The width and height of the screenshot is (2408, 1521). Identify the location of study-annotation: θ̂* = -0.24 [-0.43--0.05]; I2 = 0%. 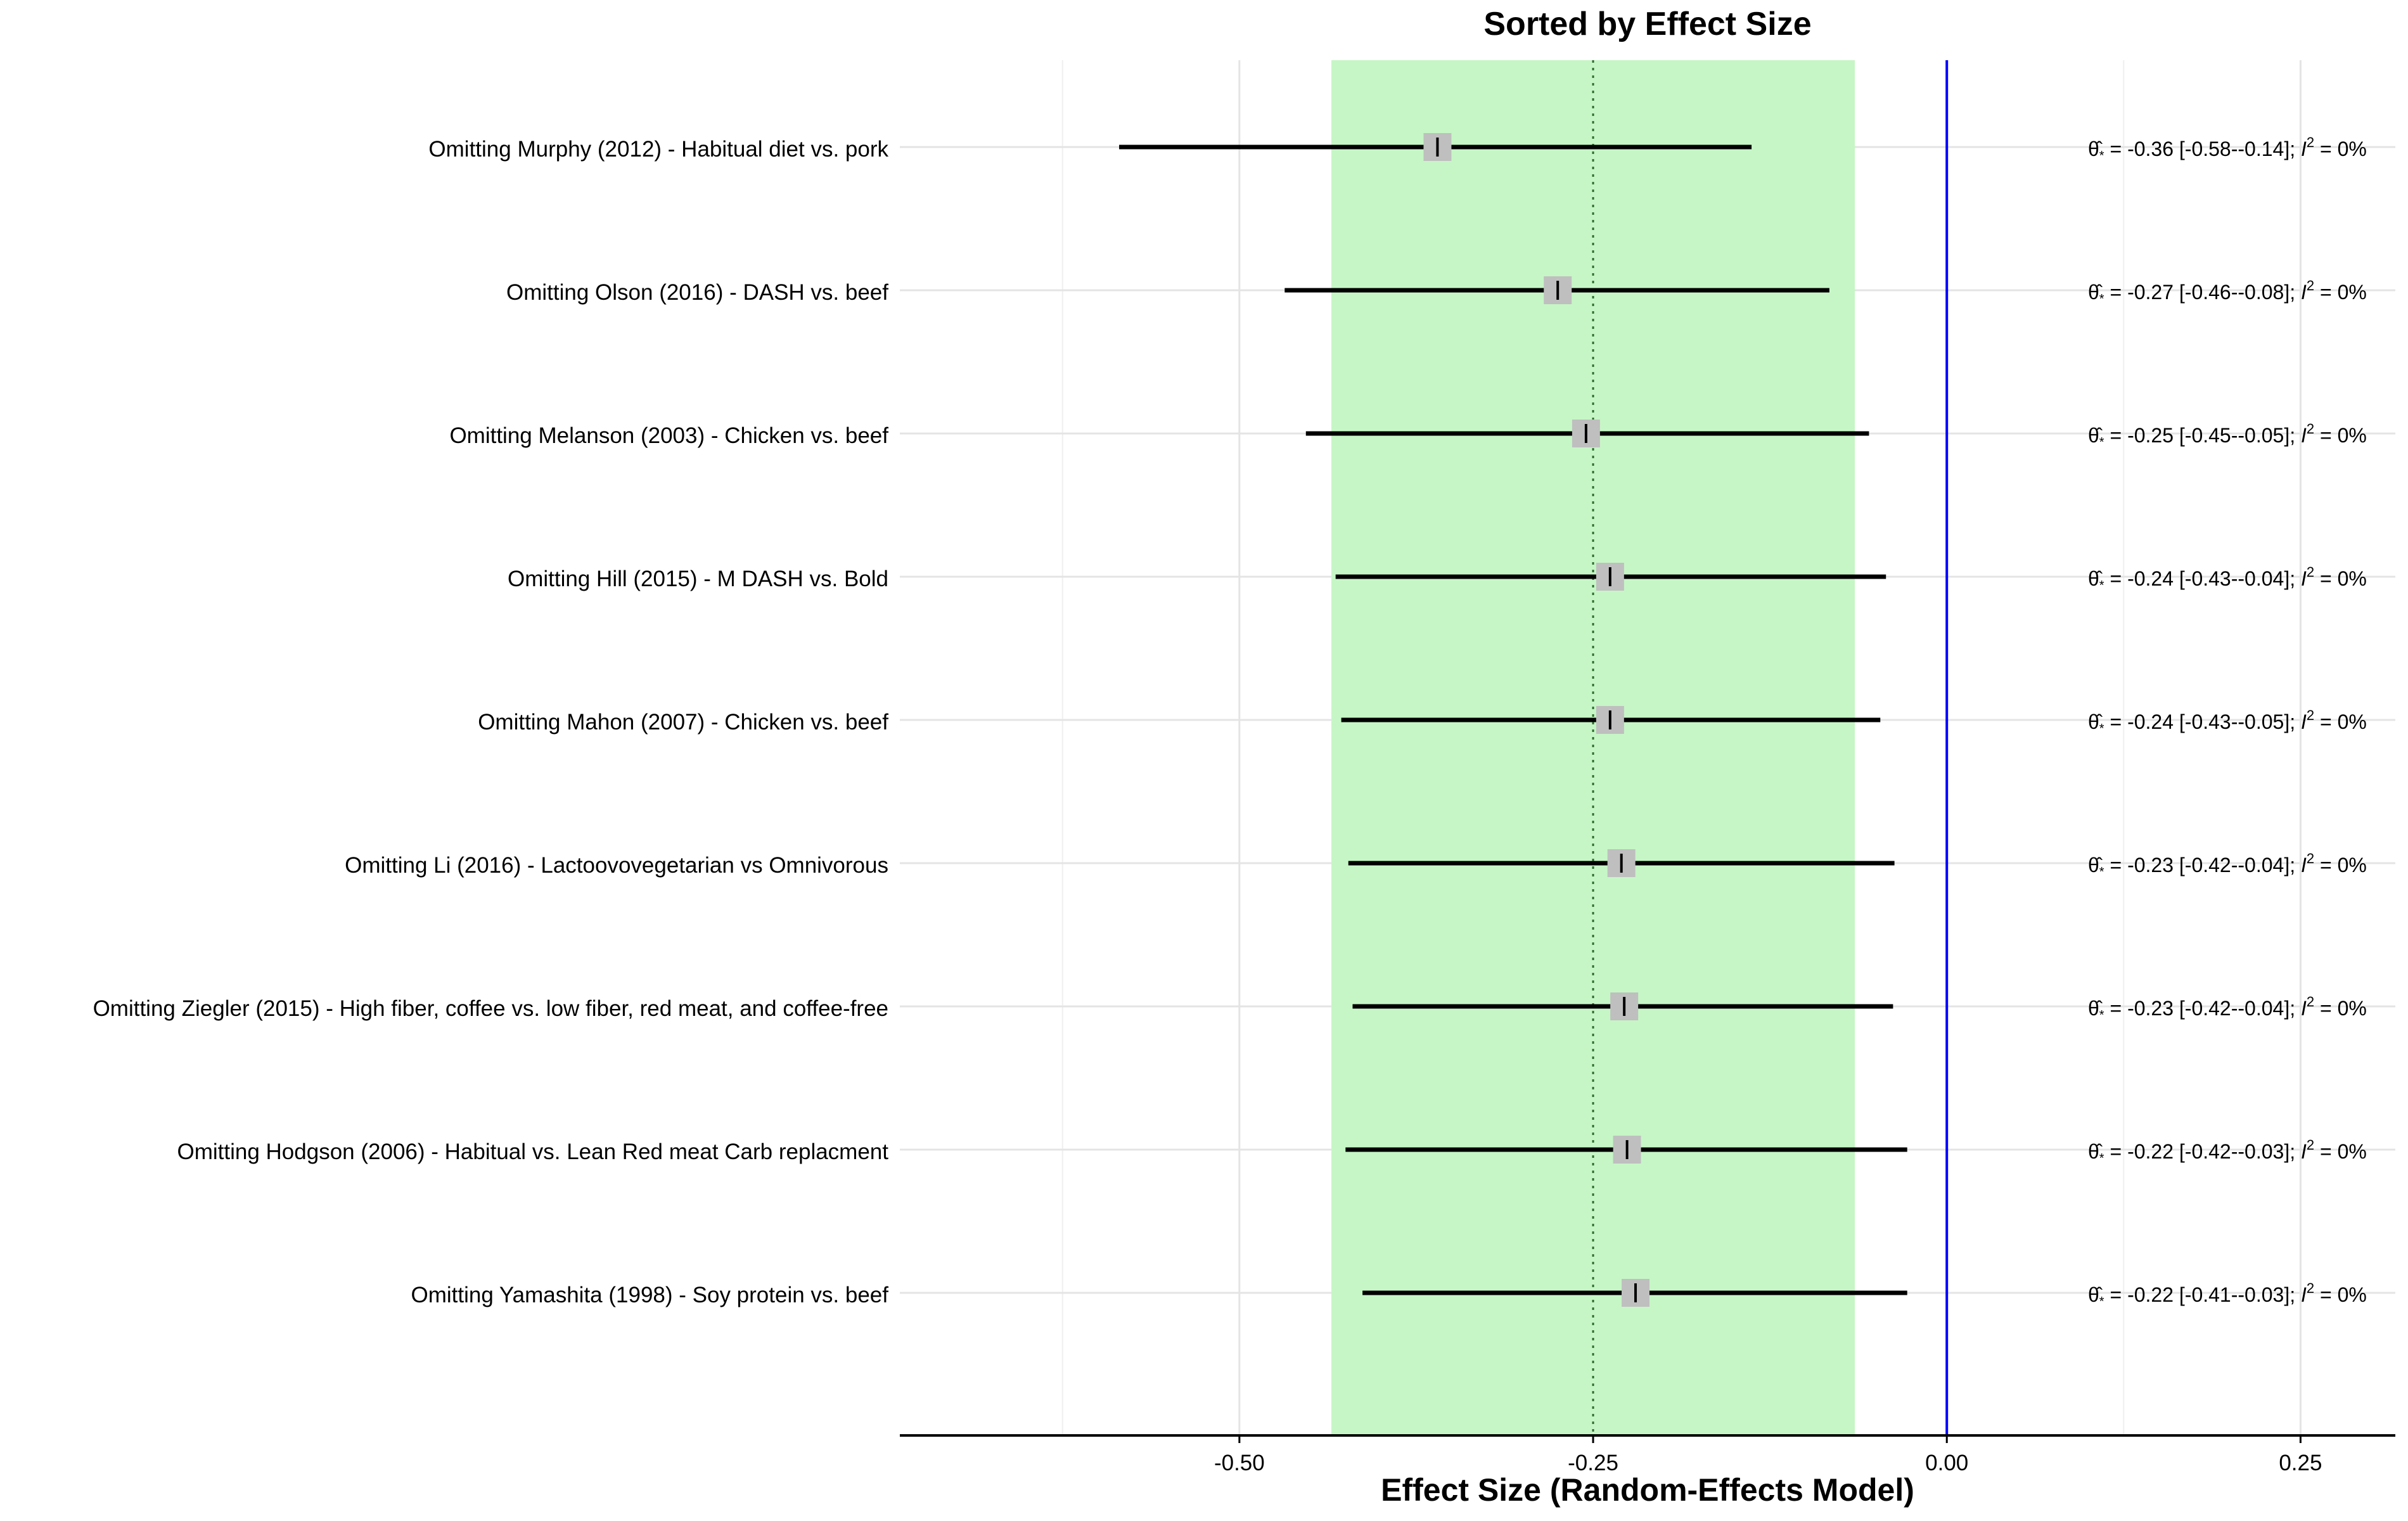
(2227, 722).